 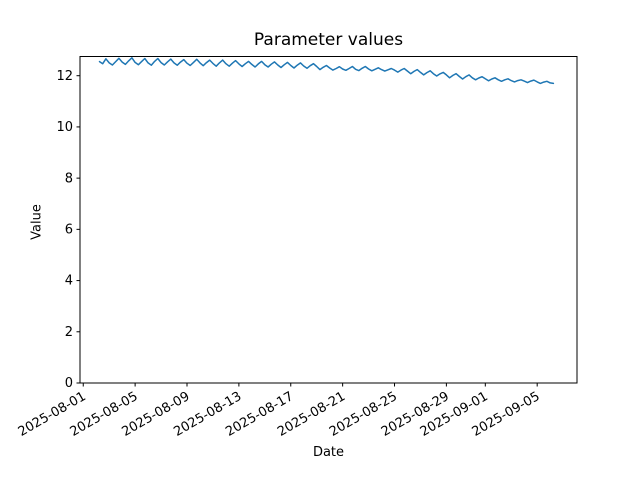 I want to click on series-line, so click(x=326, y=71).